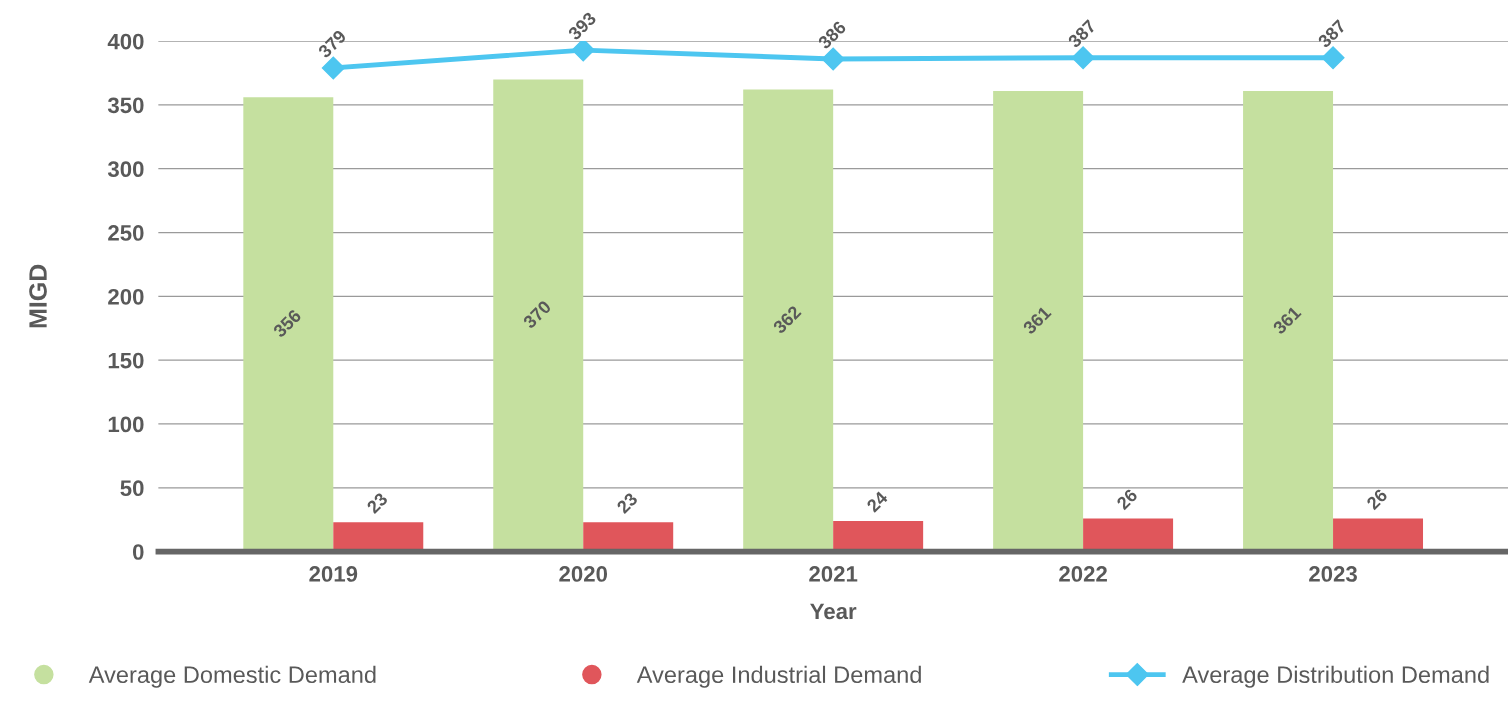  What do you see at coordinates (126, 360) in the screenshot?
I see `y-tick-label: 150` at bounding box center [126, 360].